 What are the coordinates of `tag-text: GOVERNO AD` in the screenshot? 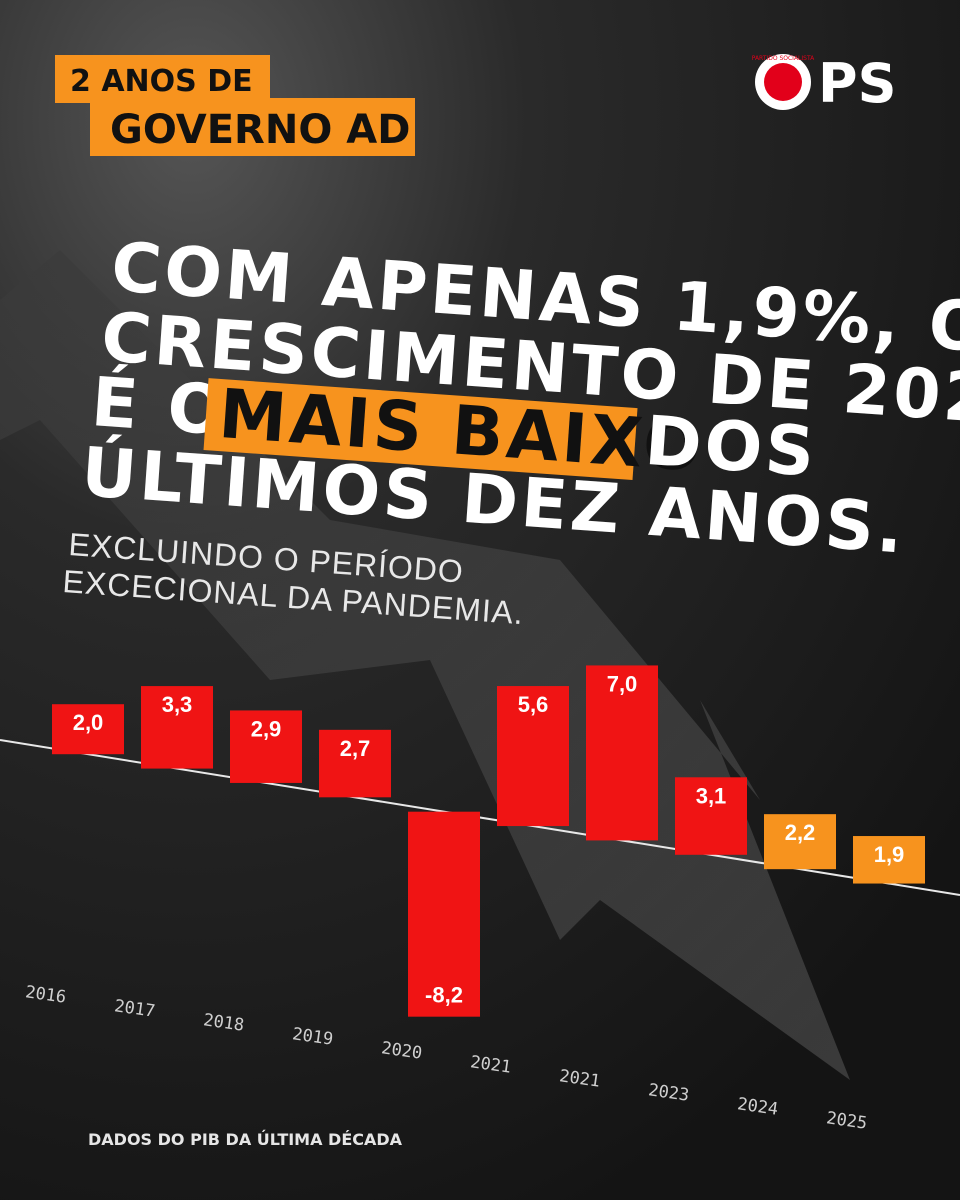 It's located at (260, 130).